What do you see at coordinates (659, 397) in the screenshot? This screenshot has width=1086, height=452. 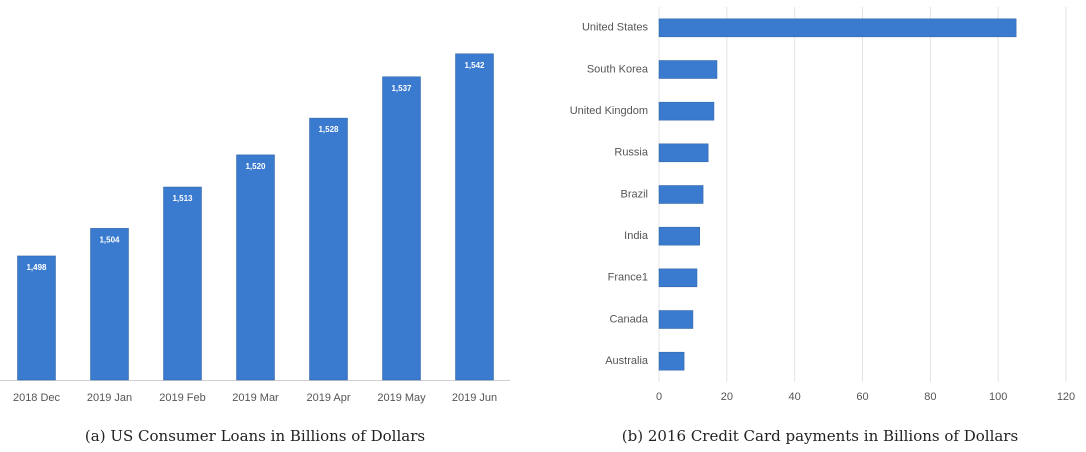 I see `x-tick-label: 0` at bounding box center [659, 397].